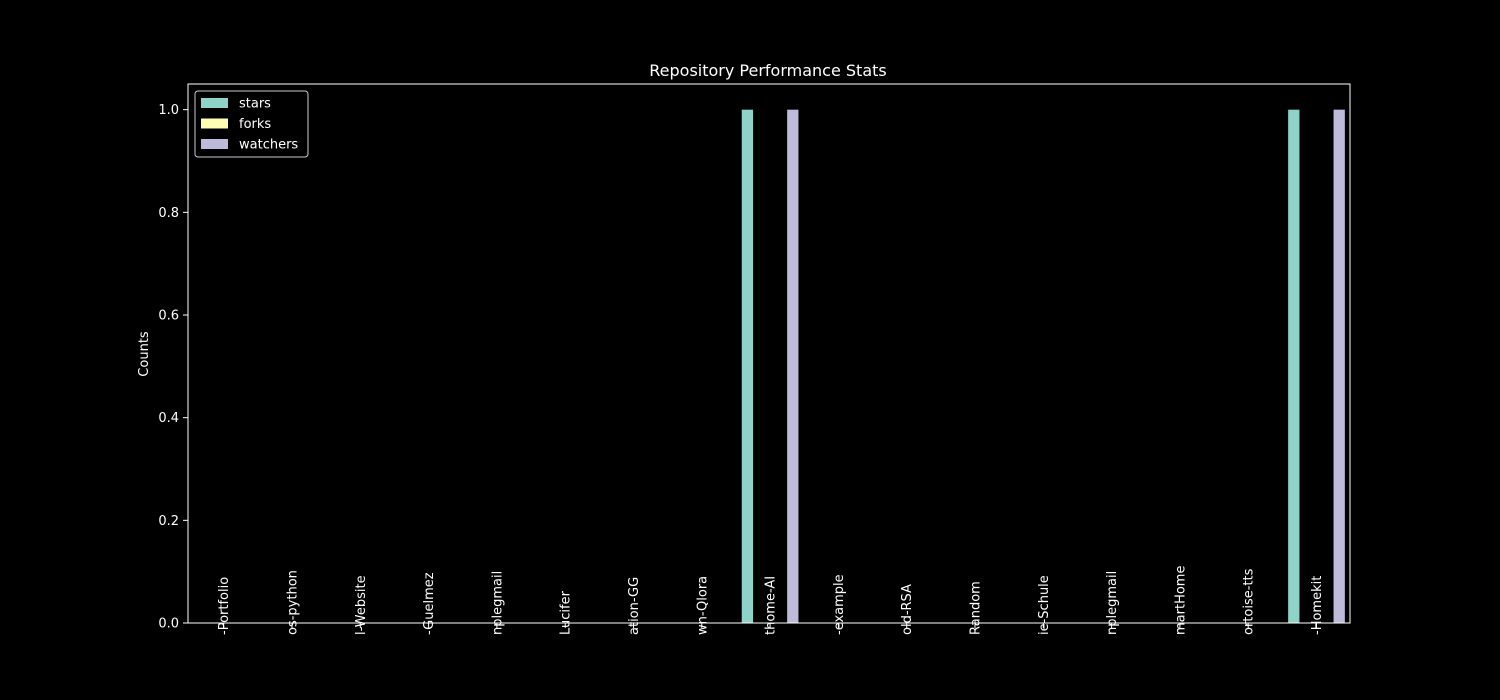  I want to click on legend: stars forks watchers, so click(251, 124).